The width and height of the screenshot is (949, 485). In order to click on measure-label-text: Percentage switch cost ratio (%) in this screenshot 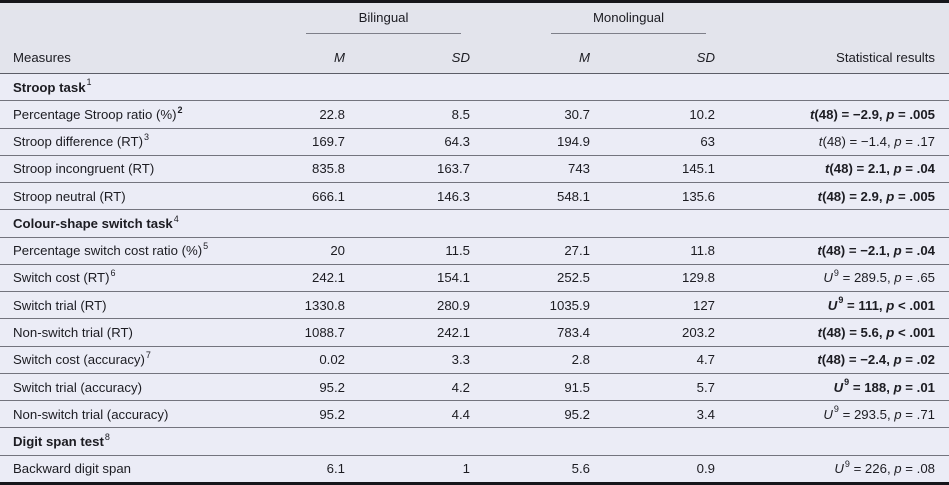, I will do `click(108, 251)`.